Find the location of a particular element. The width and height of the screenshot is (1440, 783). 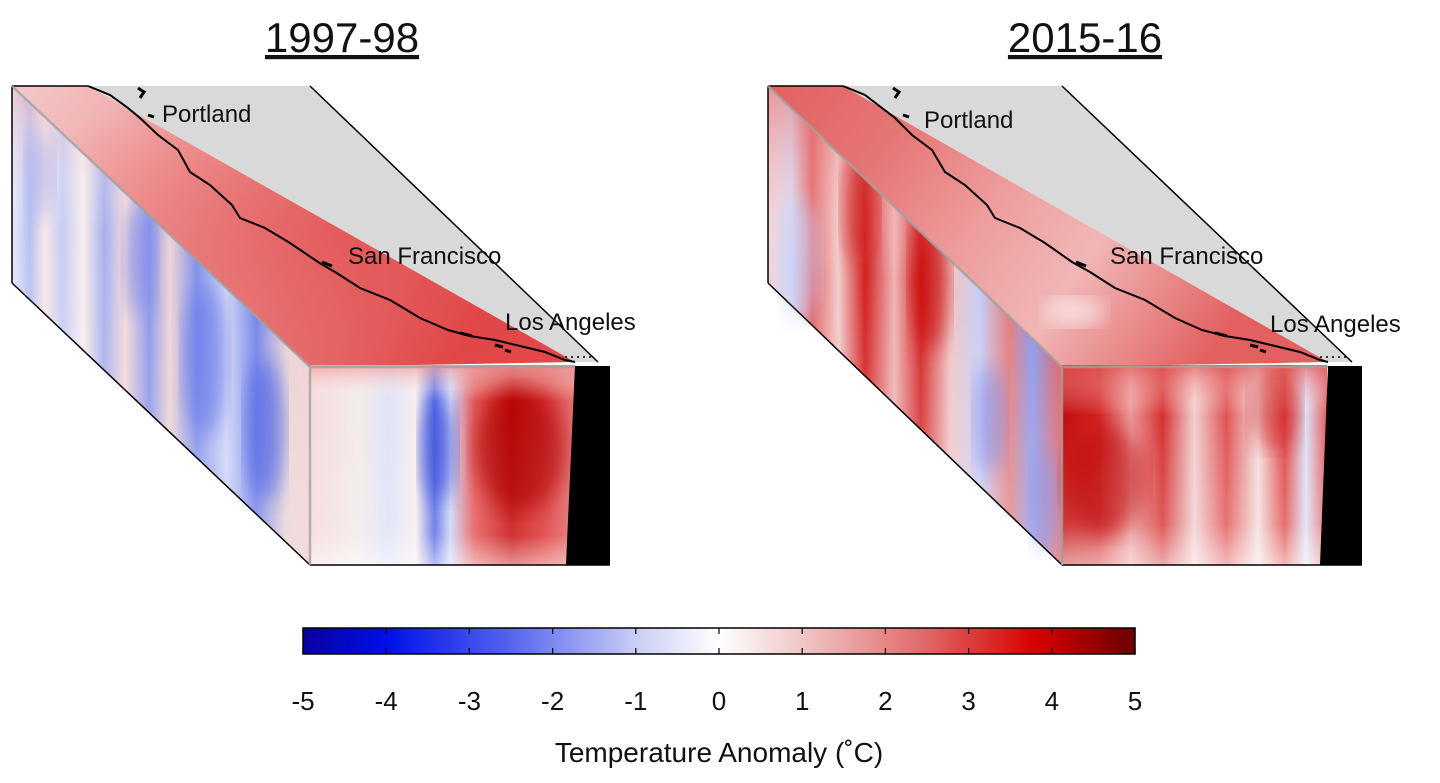

panel-title: 1997-98 is located at coordinates (342, 37).